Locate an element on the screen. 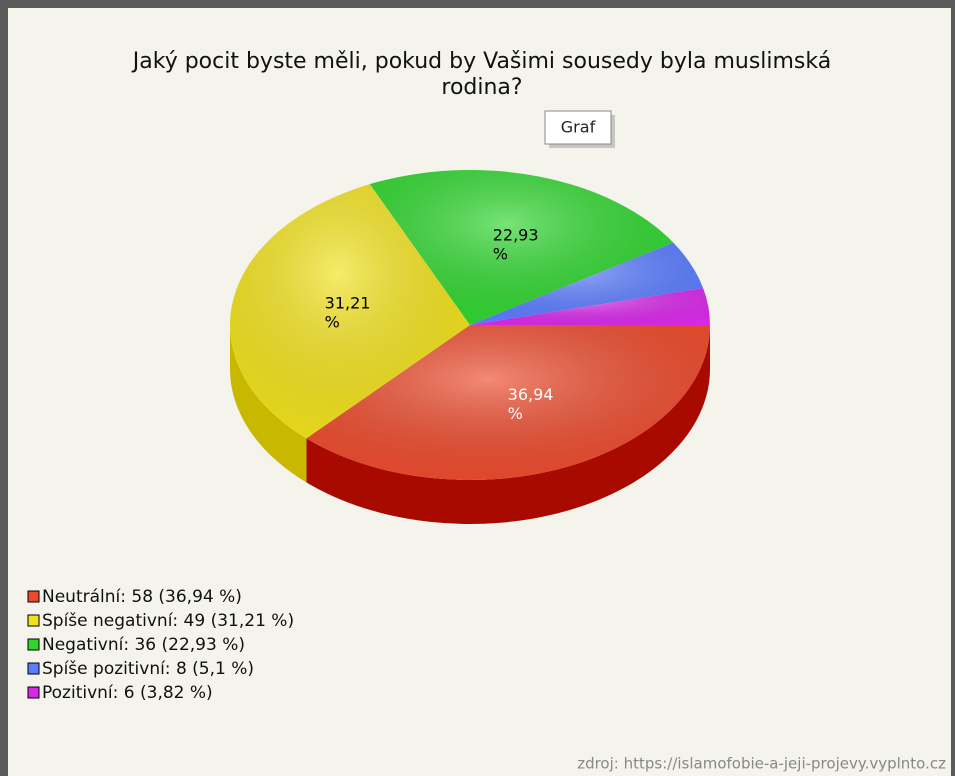 The height and width of the screenshot is (776, 955). button-label: Graf is located at coordinates (578, 127).